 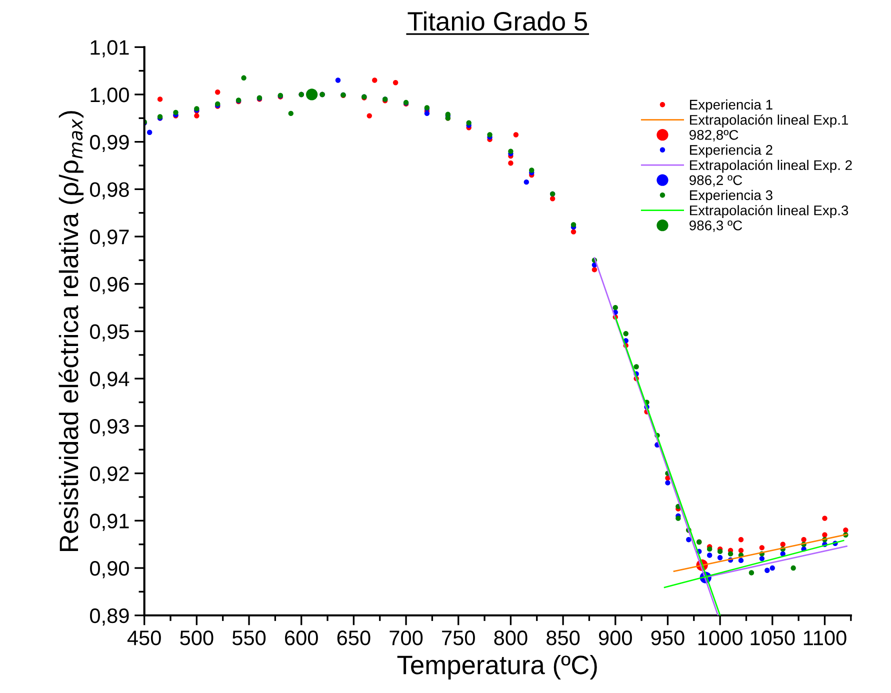 What do you see at coordinates (667, 638) in the screenshot?
I see `x-tick-label: 950` at bounding box center [667, 638].